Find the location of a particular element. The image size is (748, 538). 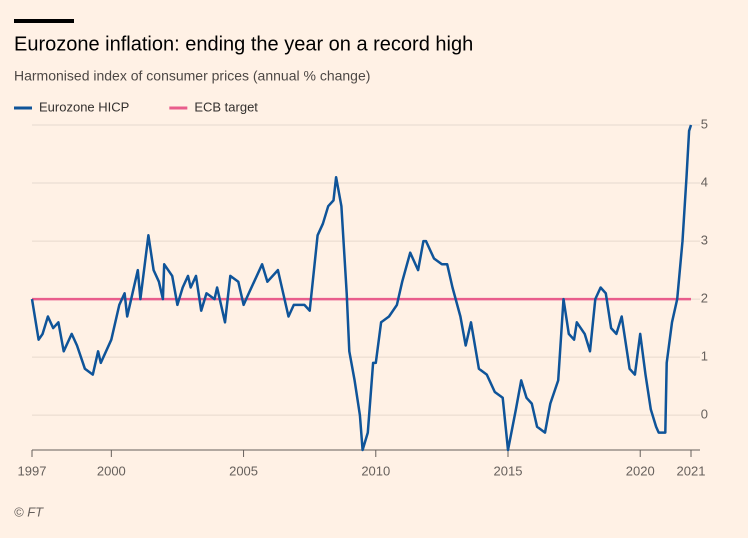

legend-label: ECB target is located at coordinates (226, 106).